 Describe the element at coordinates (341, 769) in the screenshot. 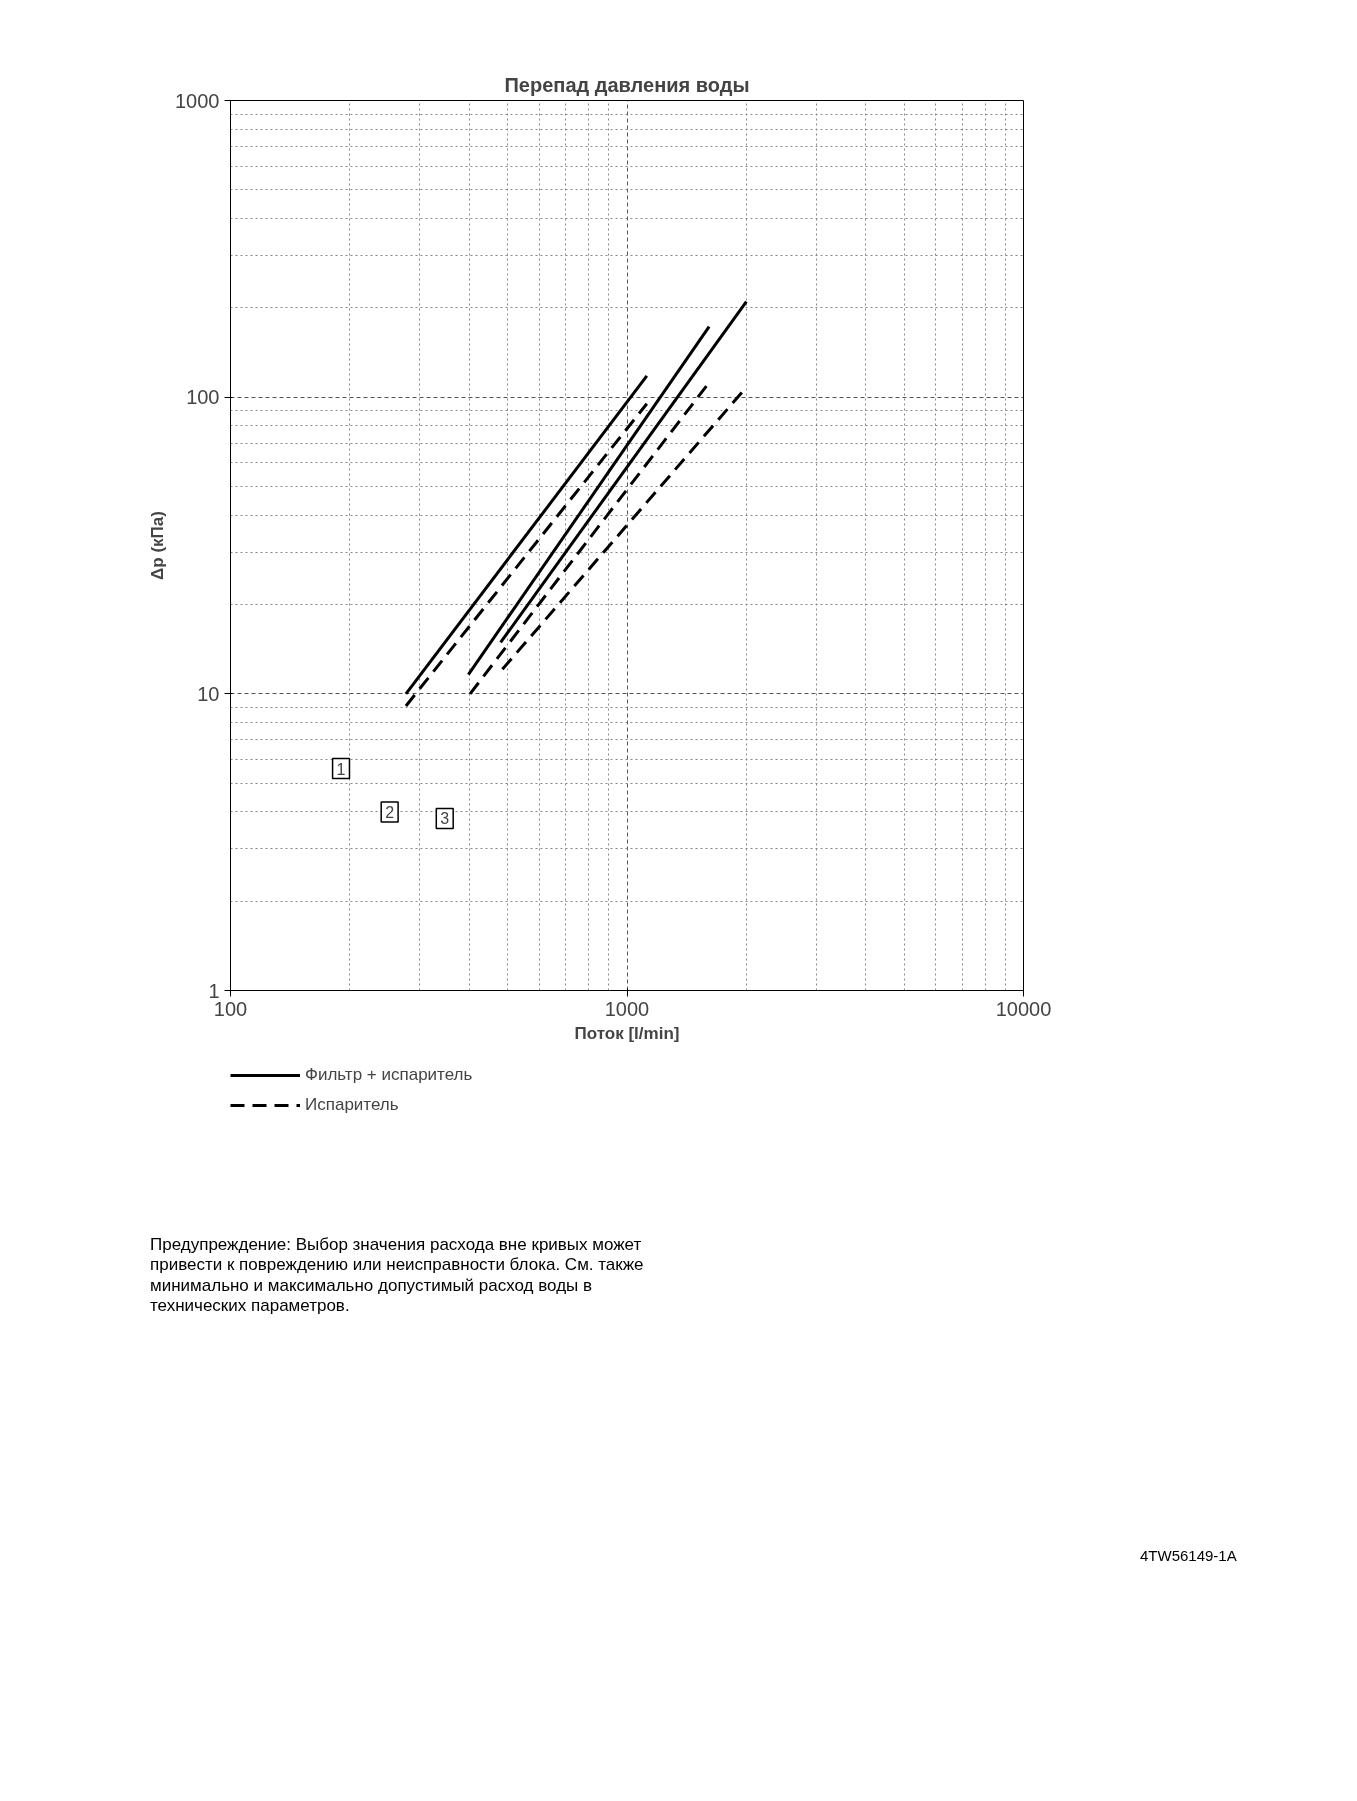

I see `annotation: 1` at that location.